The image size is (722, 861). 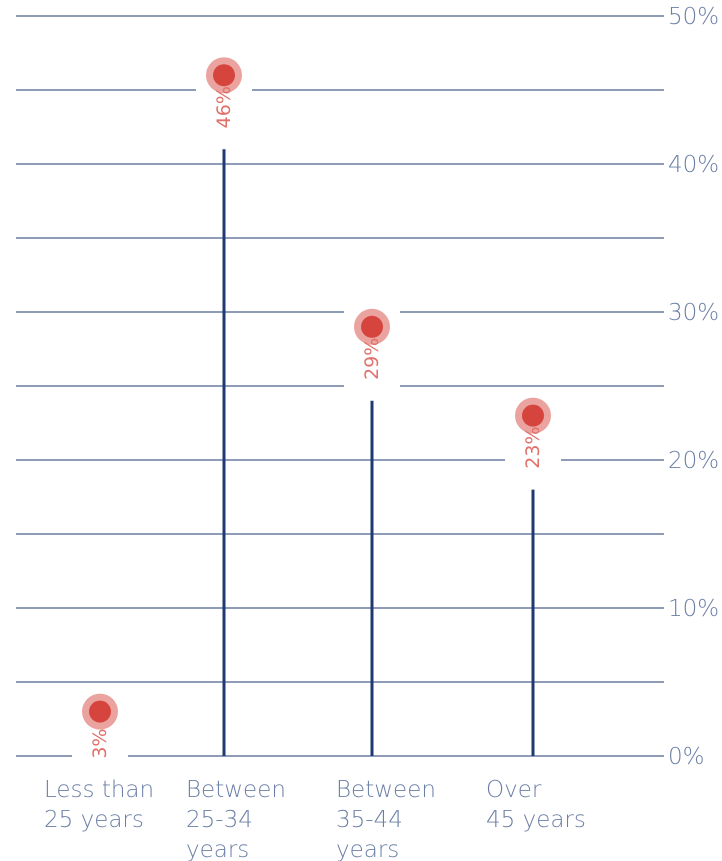 I want to click on data-label: 23%, so click(x=533, y=447).